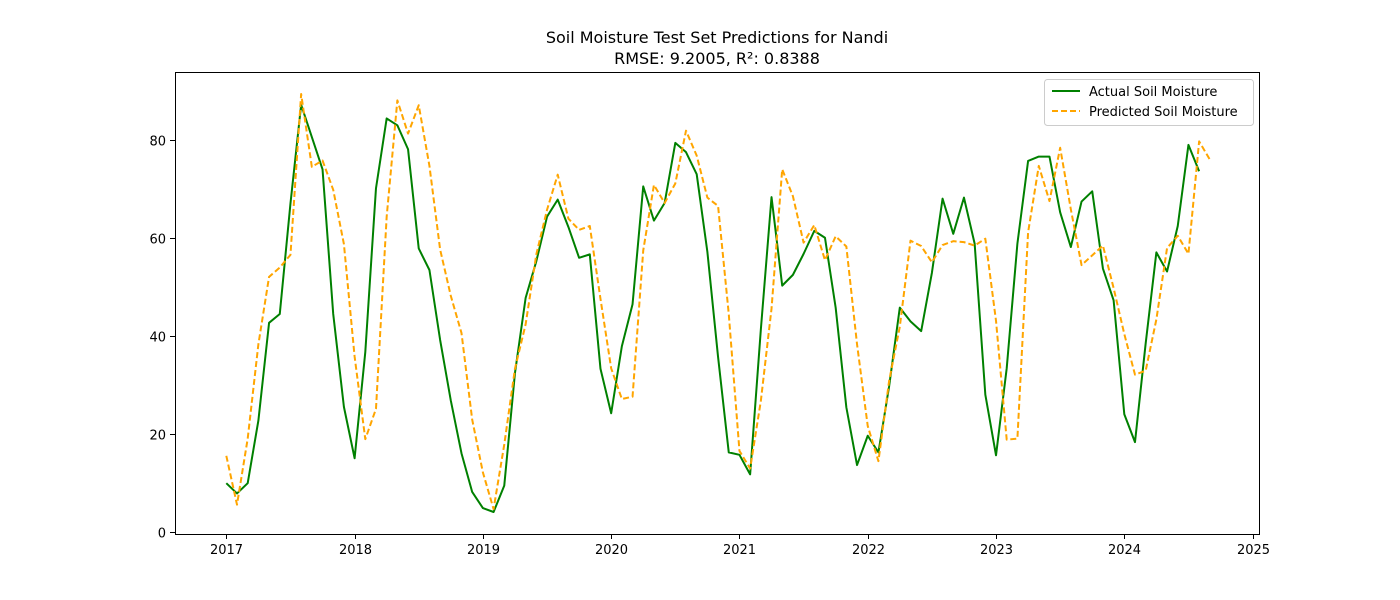  I want to click on x-tick-label: 2021, so click(739, 550).